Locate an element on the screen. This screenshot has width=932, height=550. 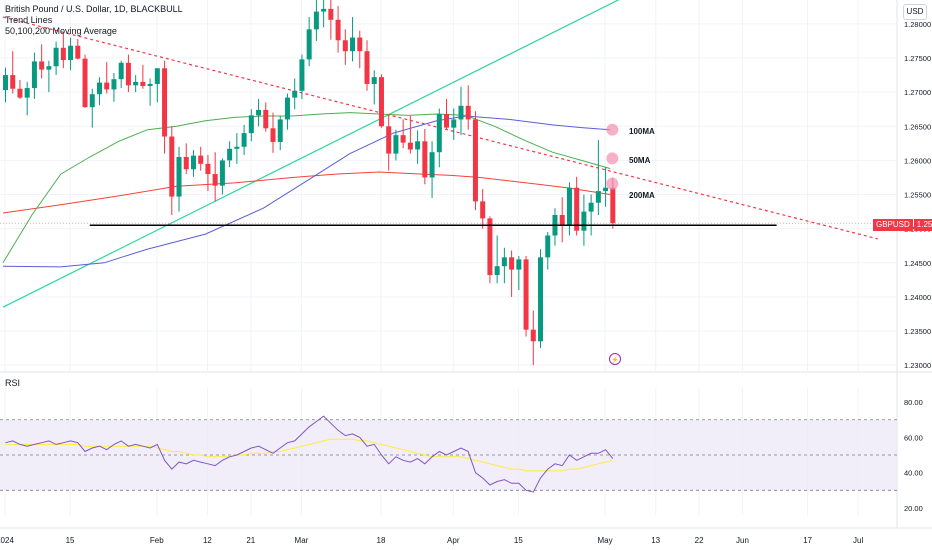
time-tick-label: 17 is located at coordinates (807, 540).